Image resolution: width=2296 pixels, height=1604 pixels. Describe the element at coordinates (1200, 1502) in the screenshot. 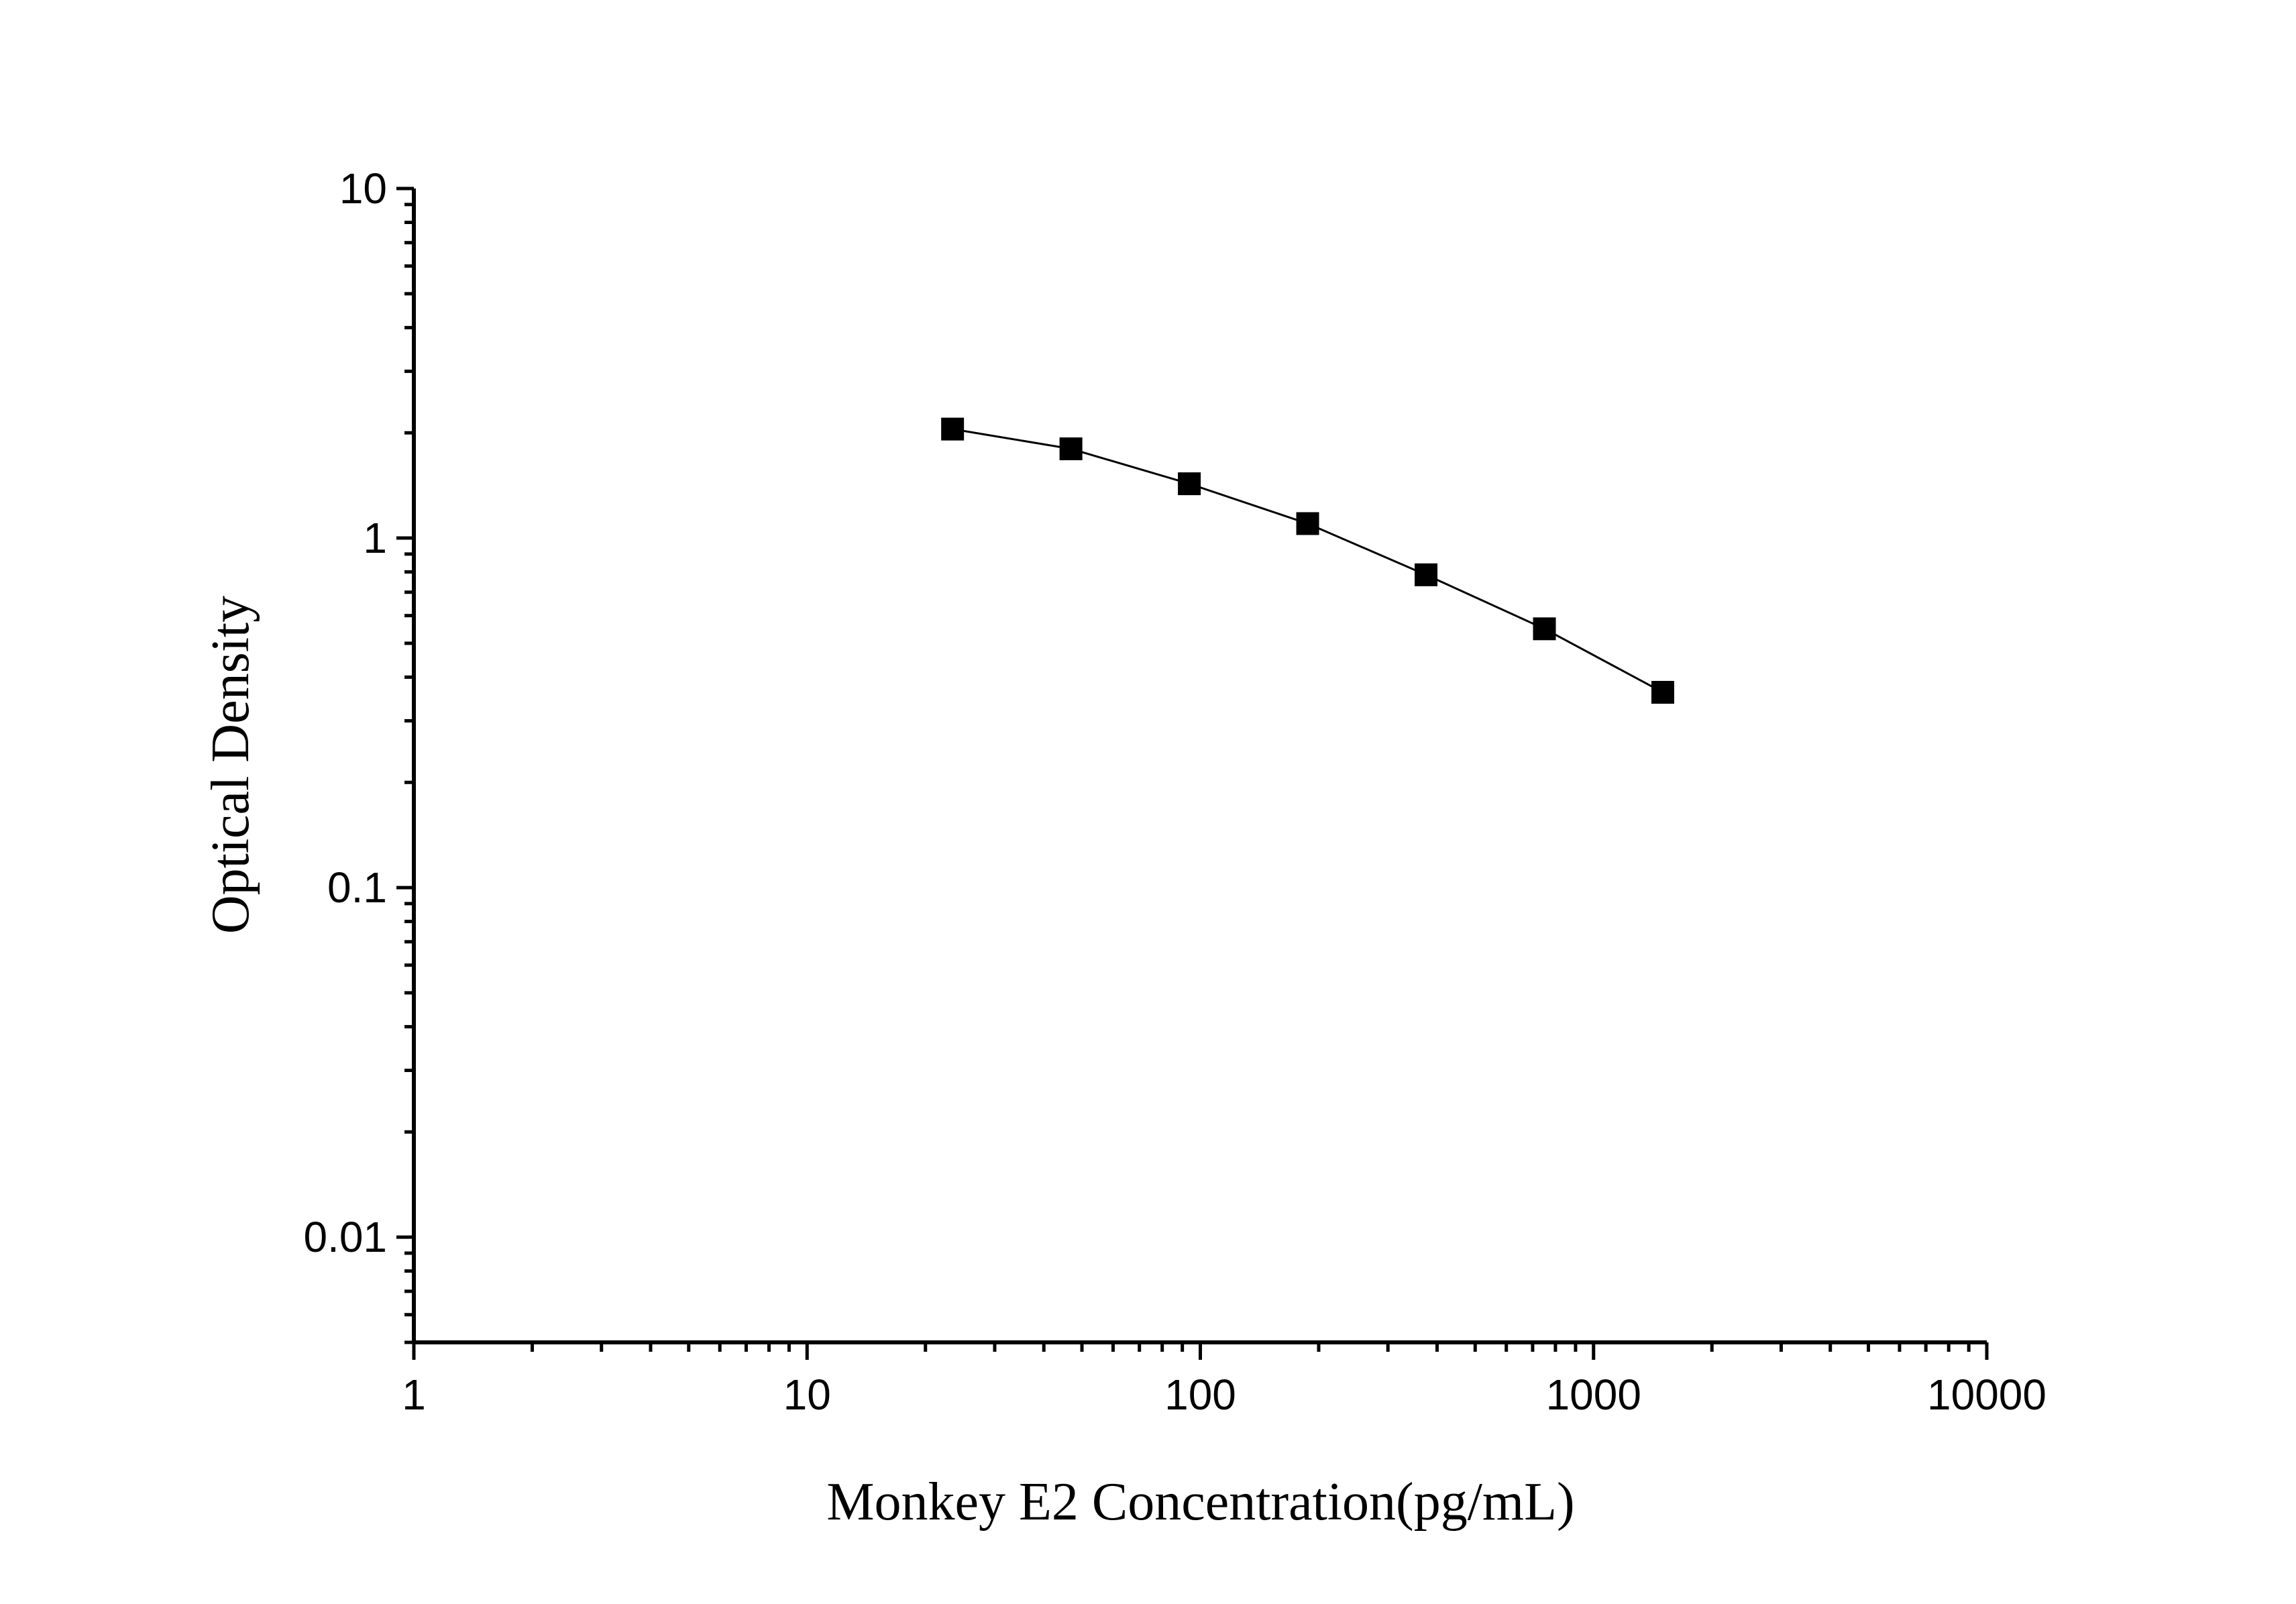

I see `x-axis-title: Monkey E2 Concentration(pg/mL)` at that location.